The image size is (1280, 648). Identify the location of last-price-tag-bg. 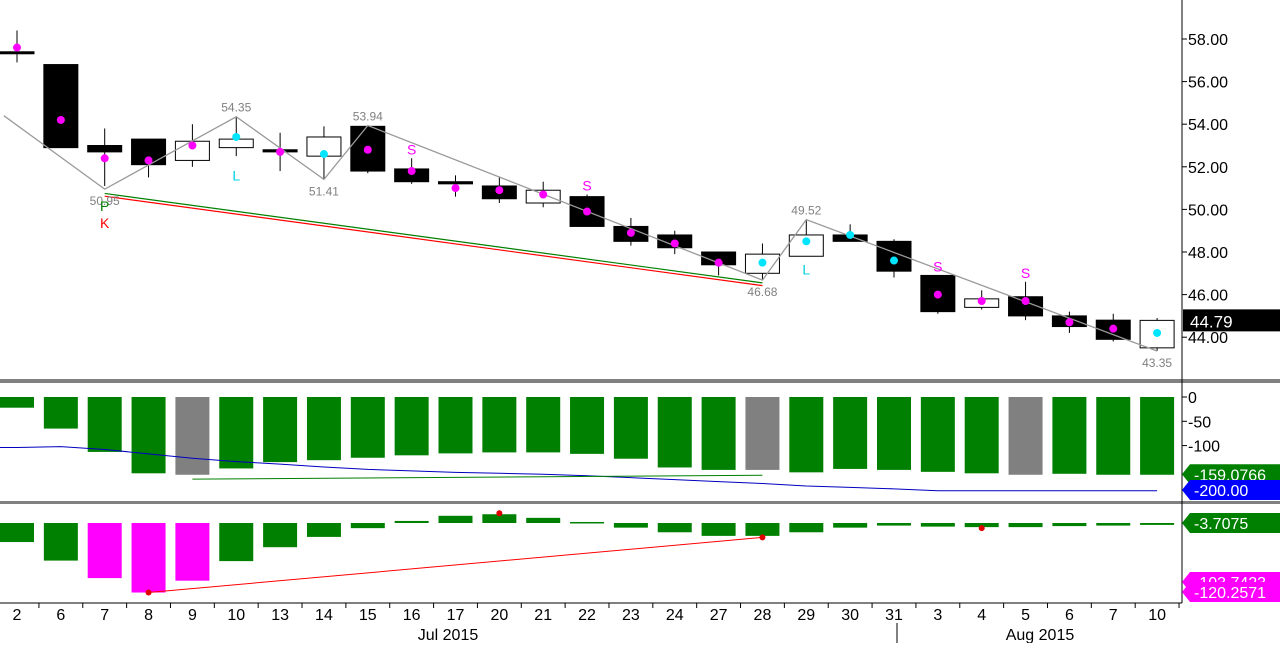
(1231, 320).